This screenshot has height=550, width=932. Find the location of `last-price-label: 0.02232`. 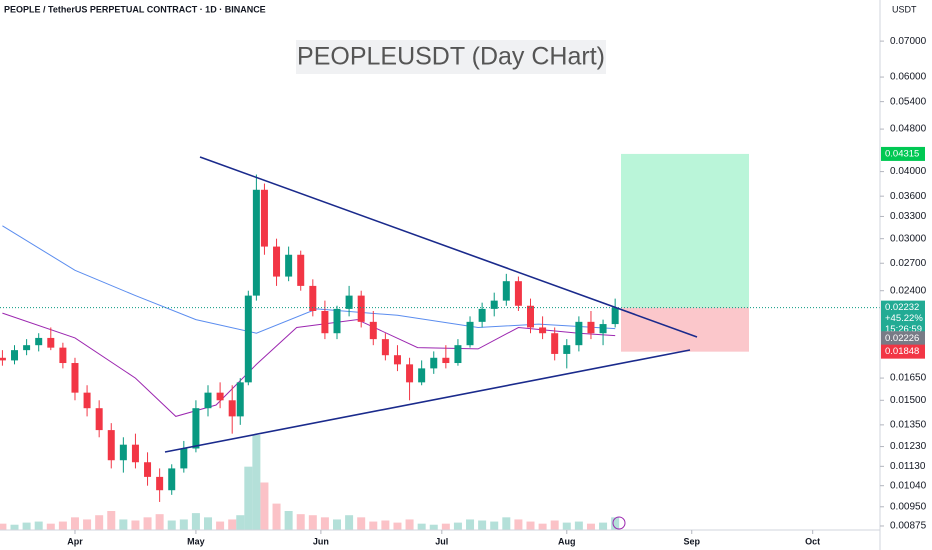

last-price-label: 0.02232 is located at coordinates (902, 307).